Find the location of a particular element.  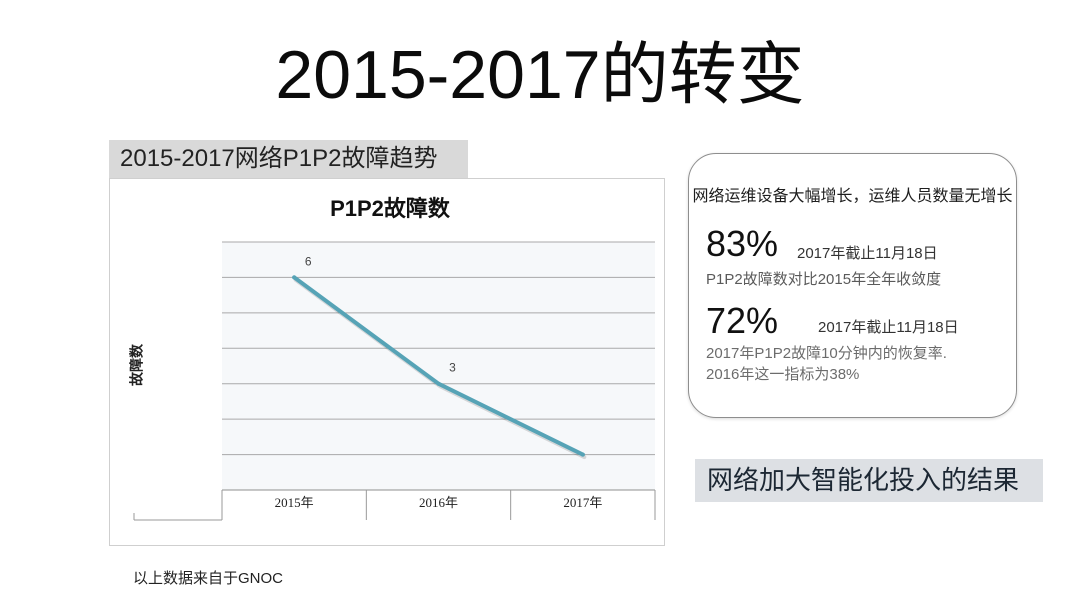

stat-description: 2016年这一指标为38% is located at coordinates (783, 374).